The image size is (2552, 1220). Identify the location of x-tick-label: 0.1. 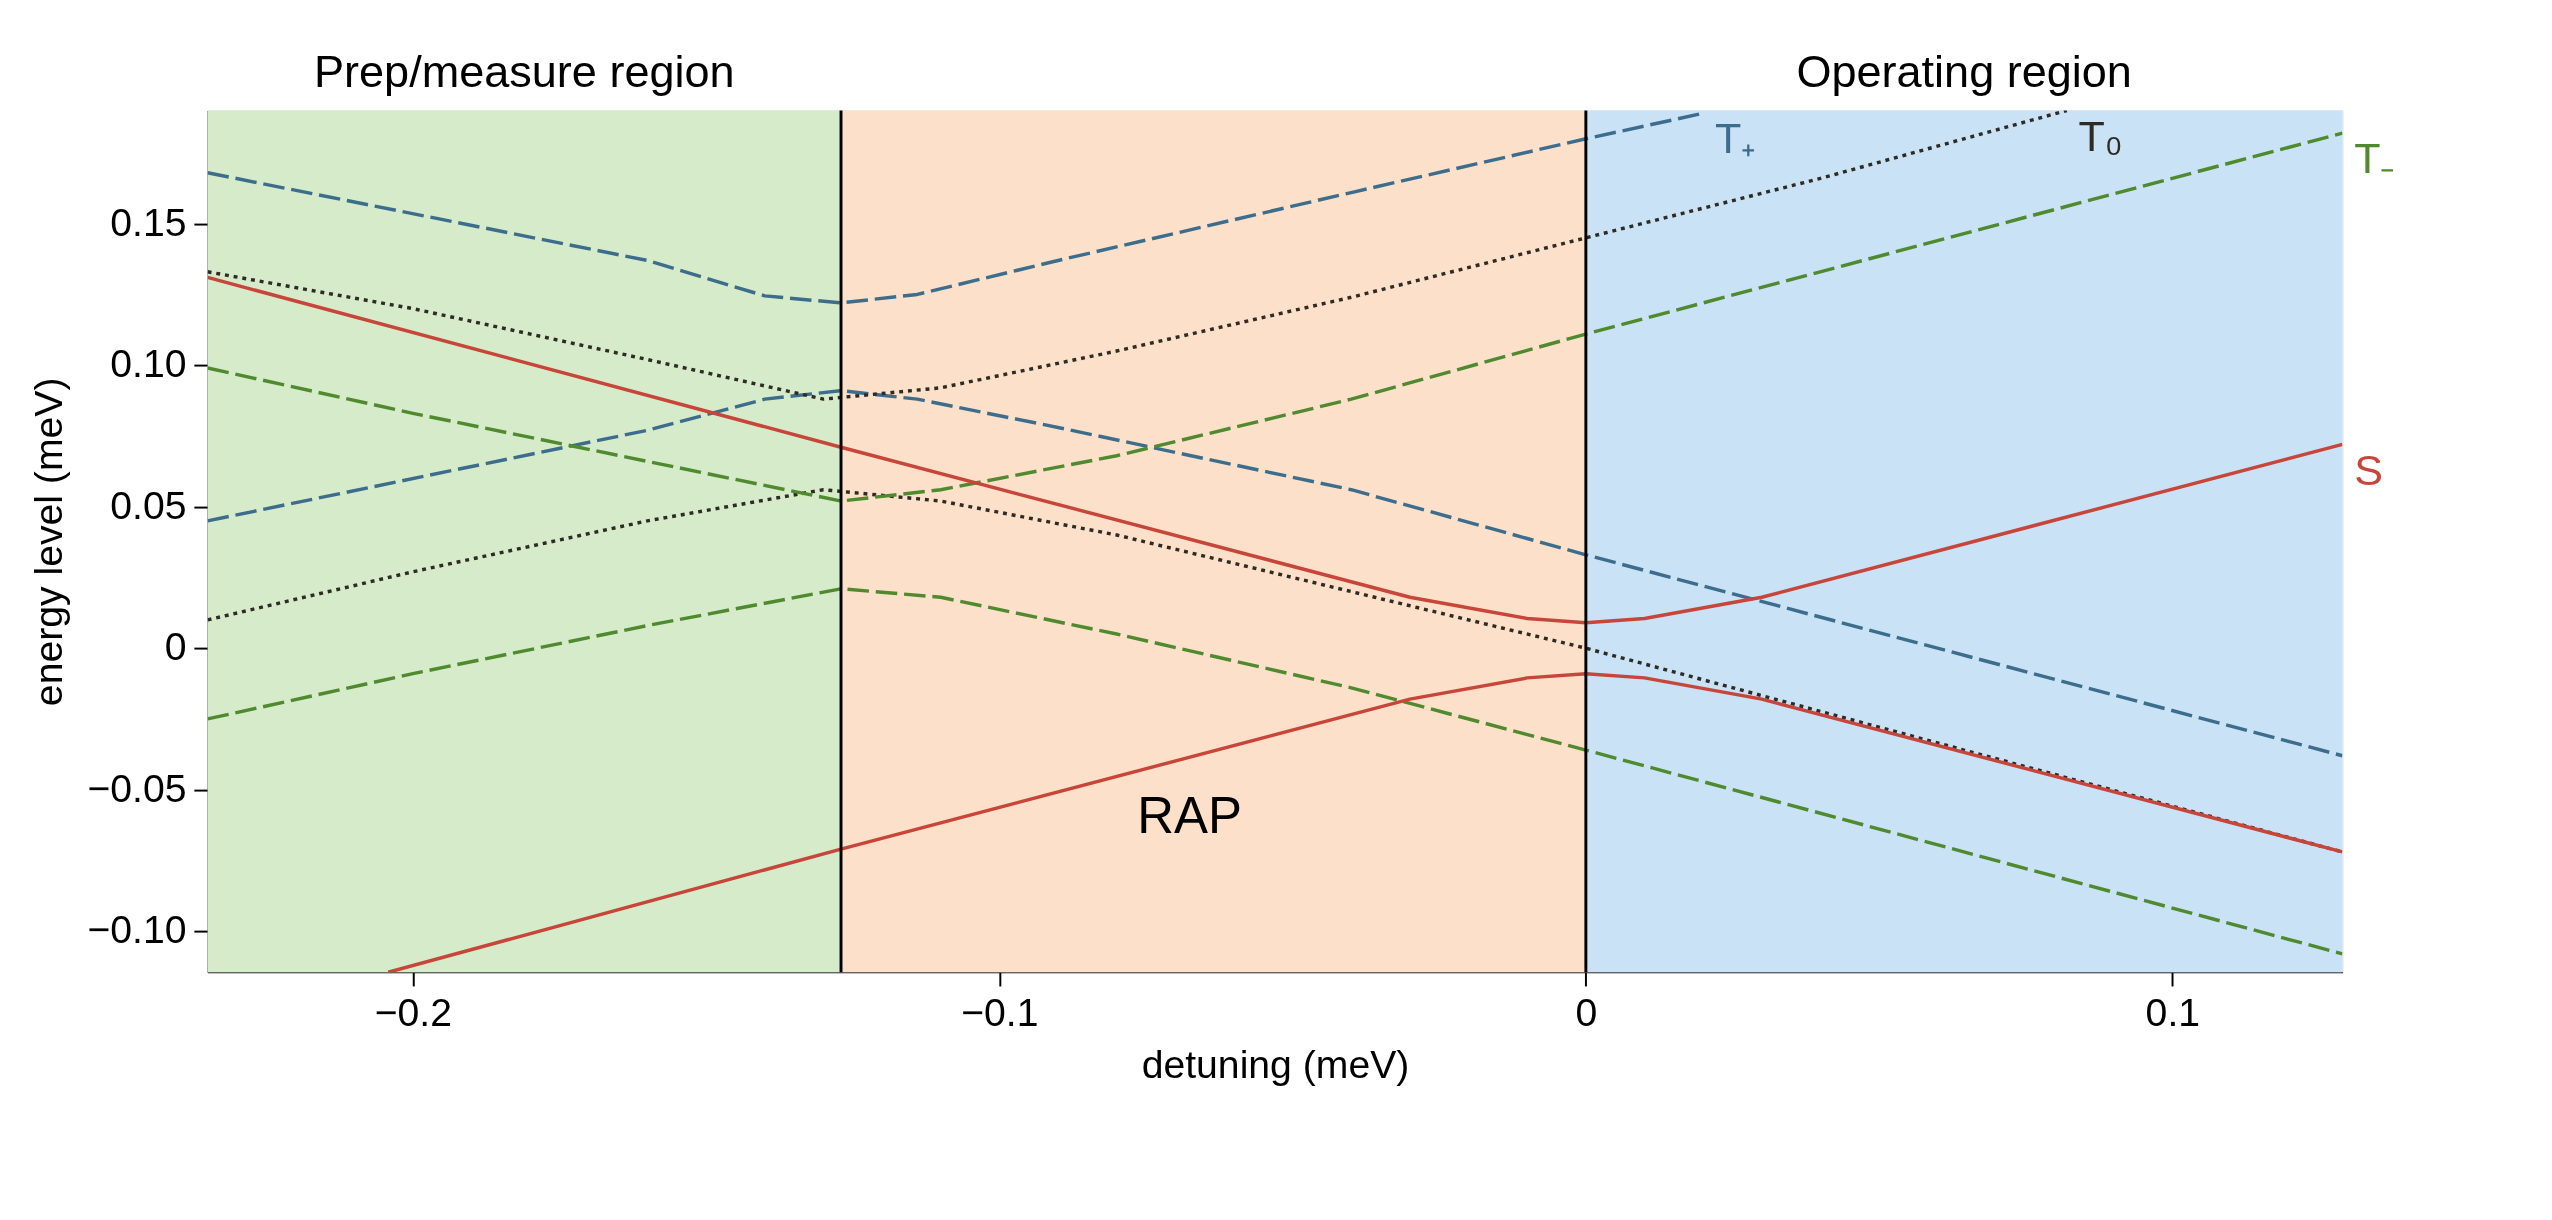
(2173, 1012).